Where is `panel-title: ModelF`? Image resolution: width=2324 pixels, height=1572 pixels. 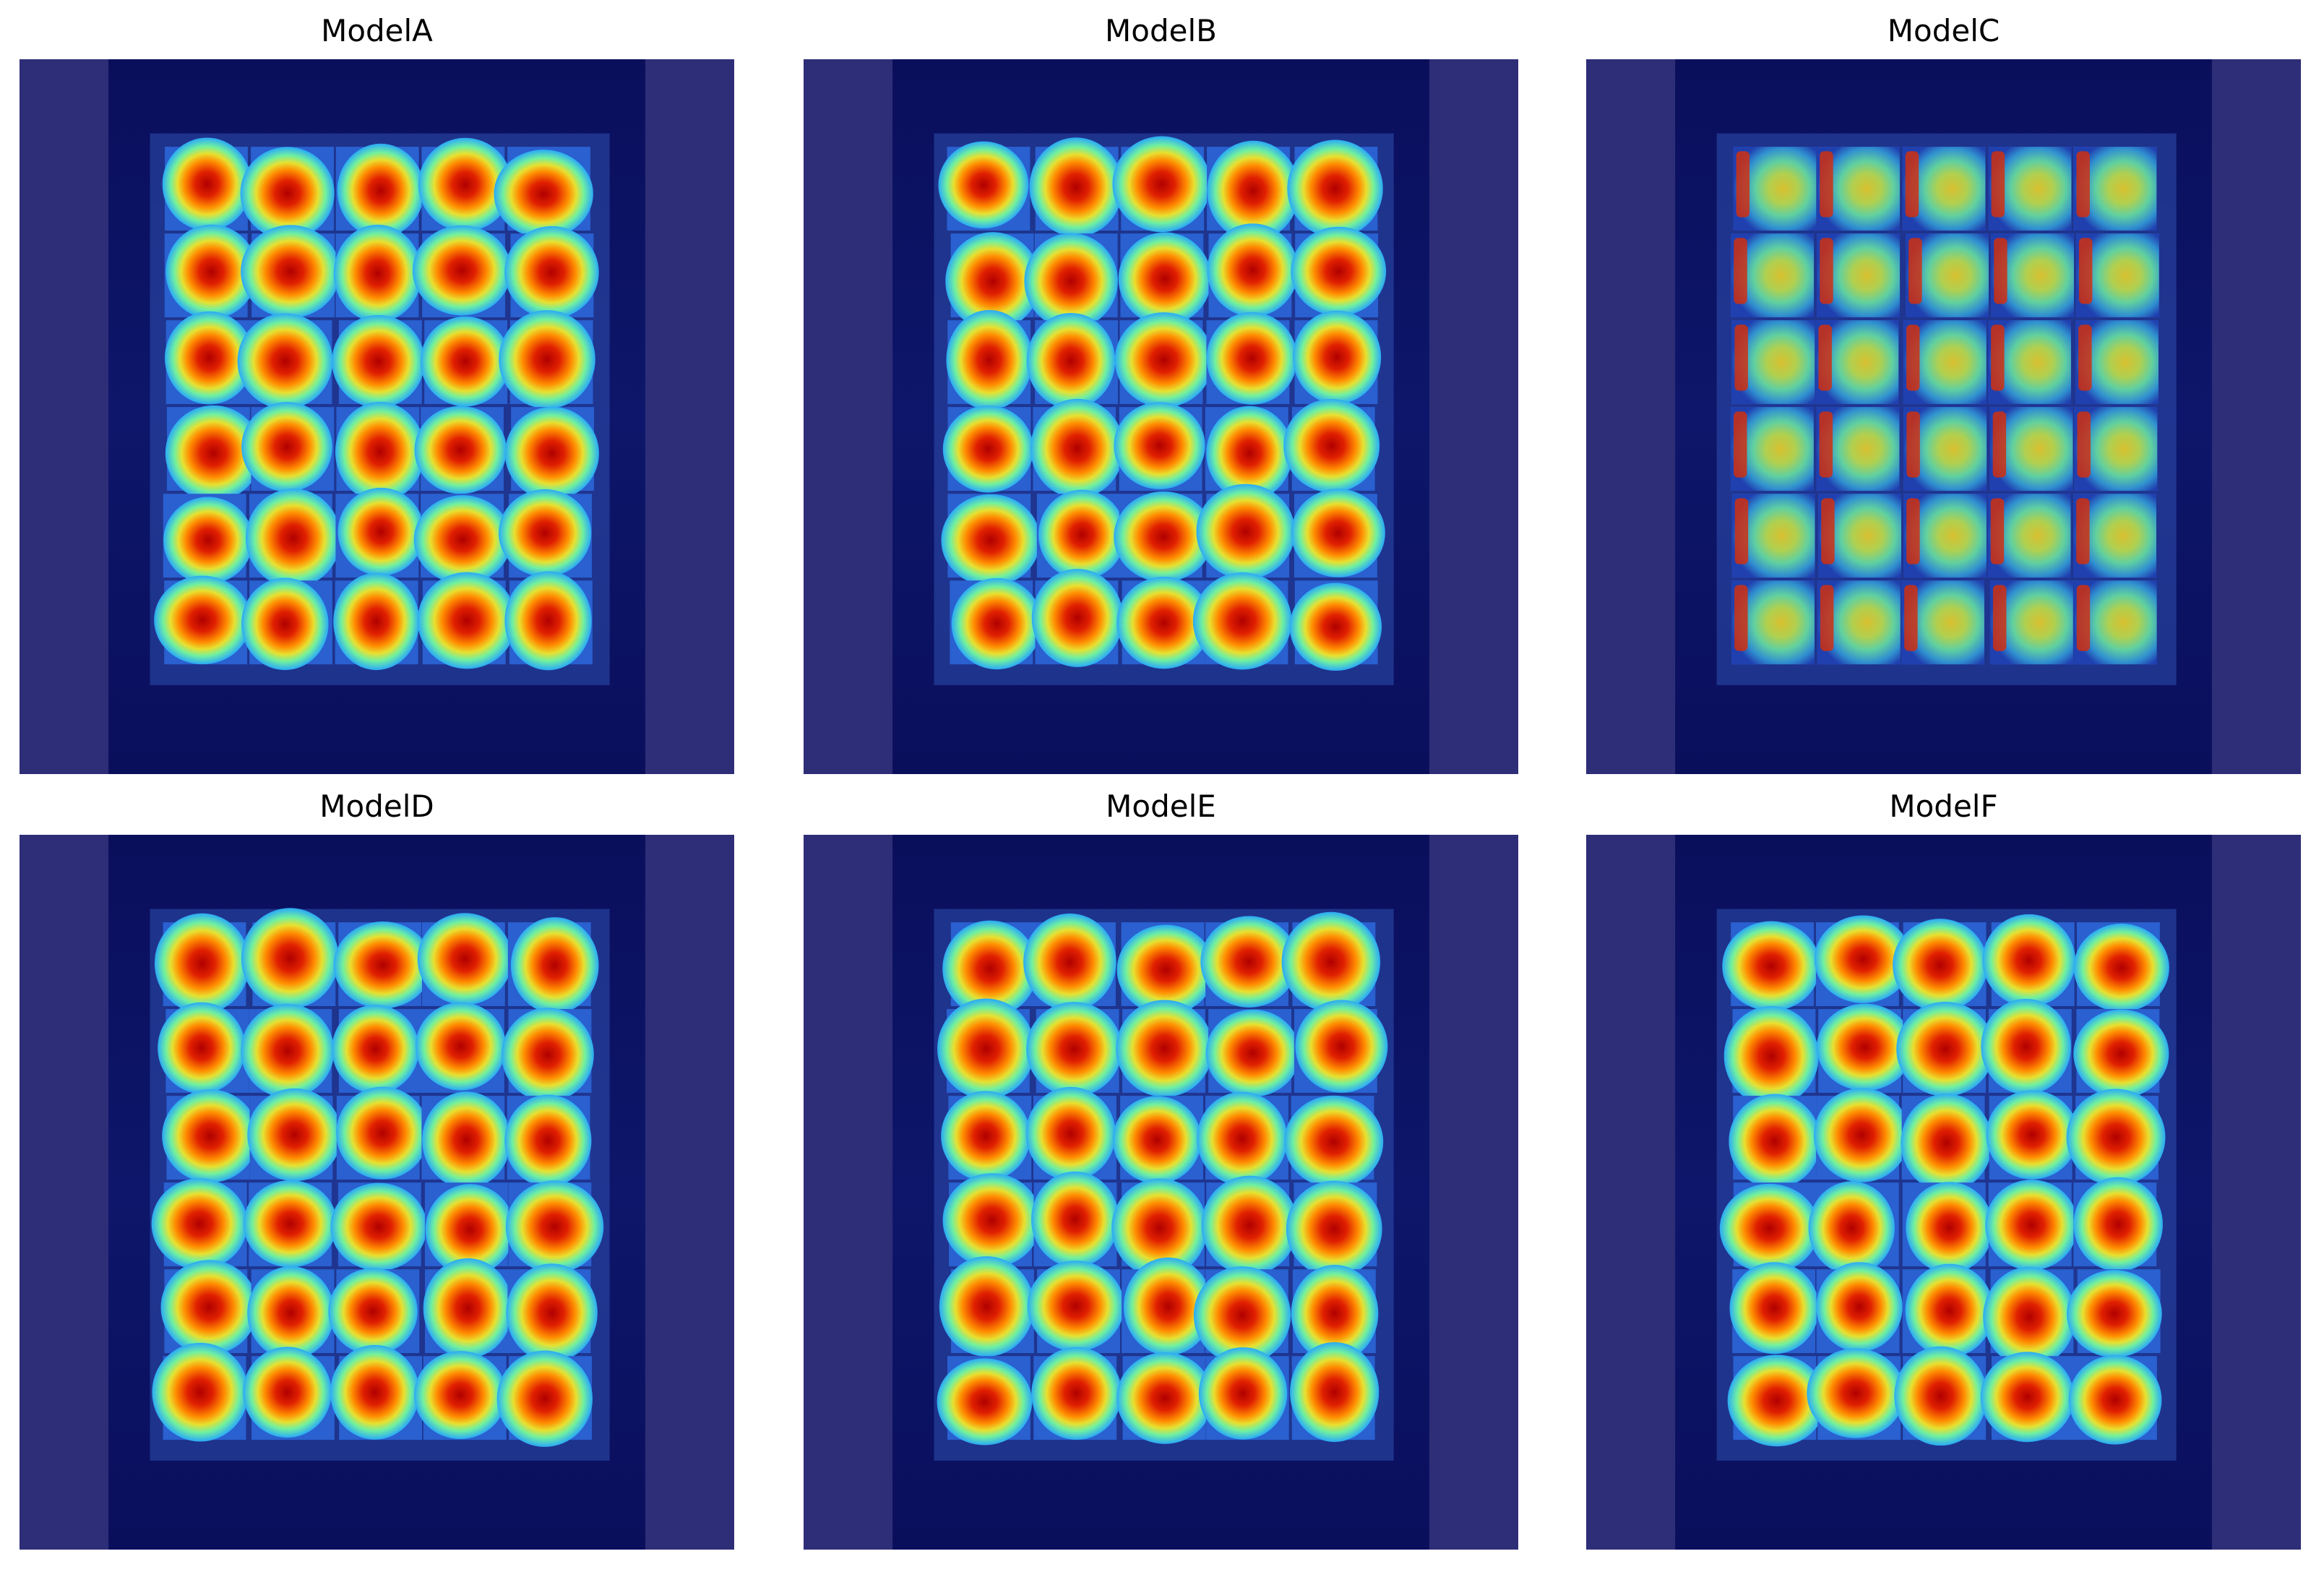
panel-title: ModelF is located at coordinates (1943, 806).